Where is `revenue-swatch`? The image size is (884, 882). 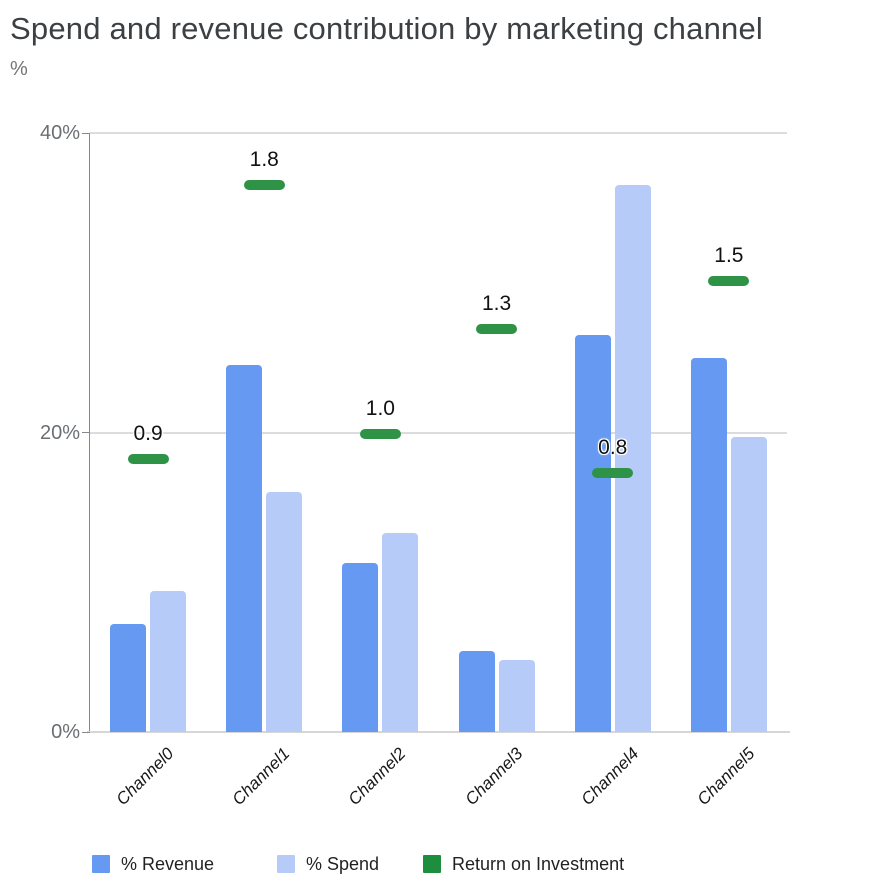 revenue-swatch is located at coordinates (101, 864).